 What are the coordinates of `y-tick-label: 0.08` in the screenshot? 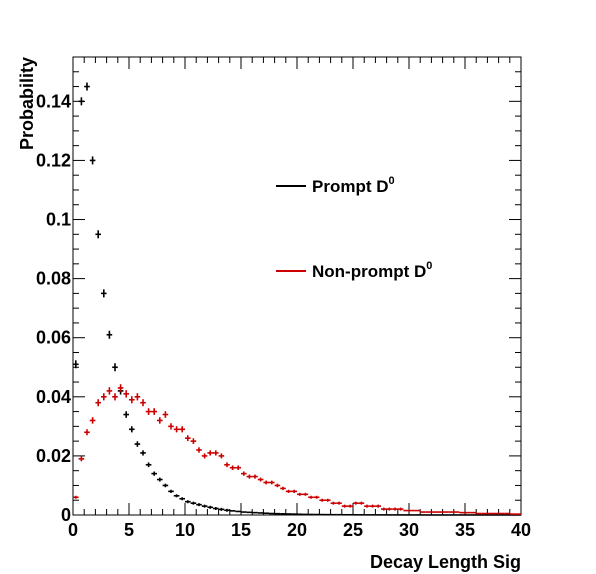 It's located at (53, 279).